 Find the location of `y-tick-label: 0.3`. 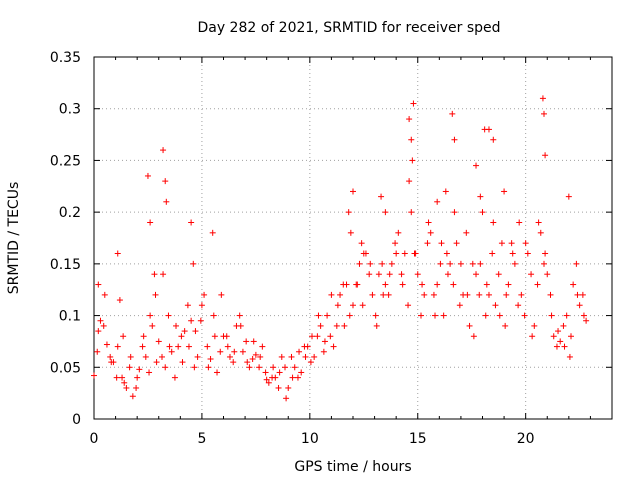

y-tick-label: 0.3 is located at coordinates (70, 110).